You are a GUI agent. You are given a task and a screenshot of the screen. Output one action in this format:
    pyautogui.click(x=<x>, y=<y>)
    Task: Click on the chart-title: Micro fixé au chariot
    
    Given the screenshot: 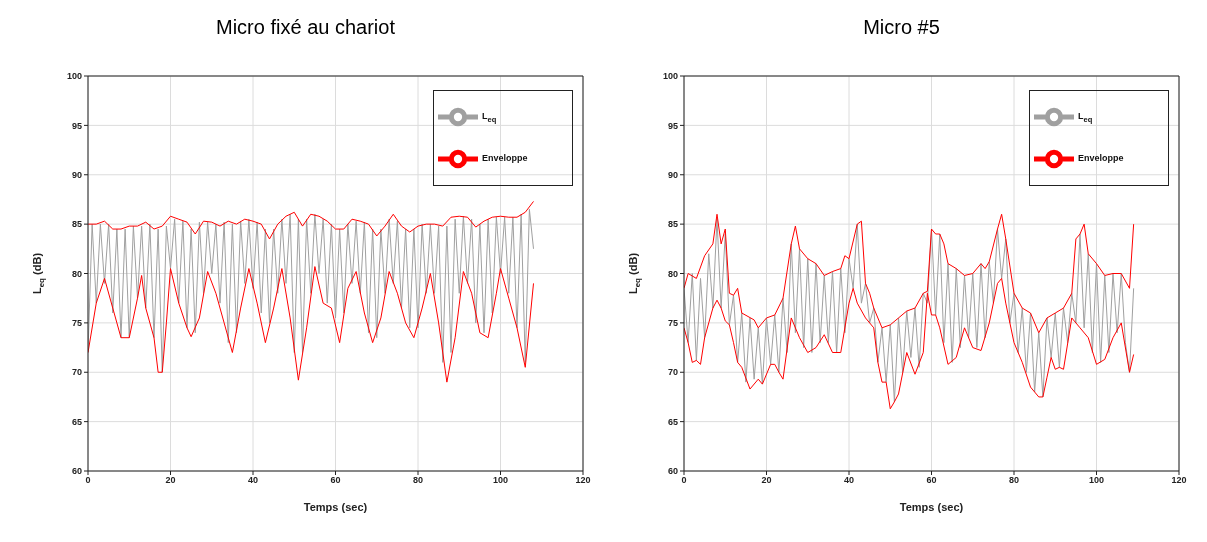 What is the action you would take?
    pyautogui.click(x=305, y=27)
    